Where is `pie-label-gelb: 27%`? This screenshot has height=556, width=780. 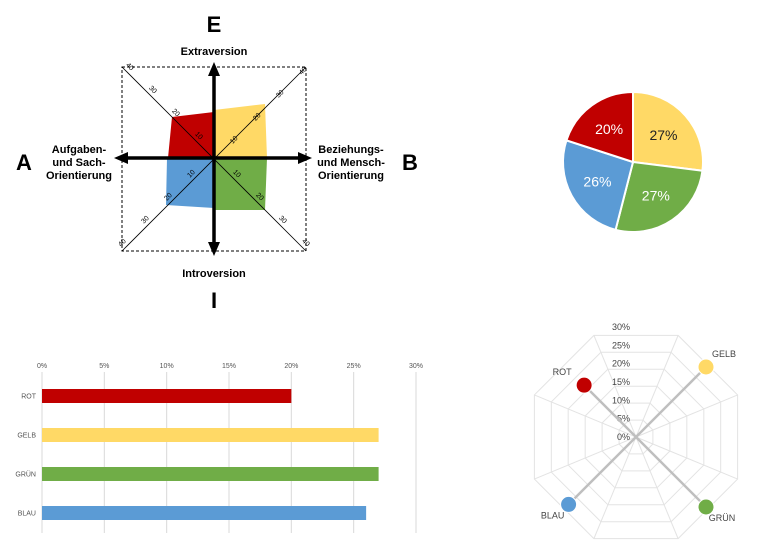 pie-label-gelb: 27% is located at coordinates (663, 135).